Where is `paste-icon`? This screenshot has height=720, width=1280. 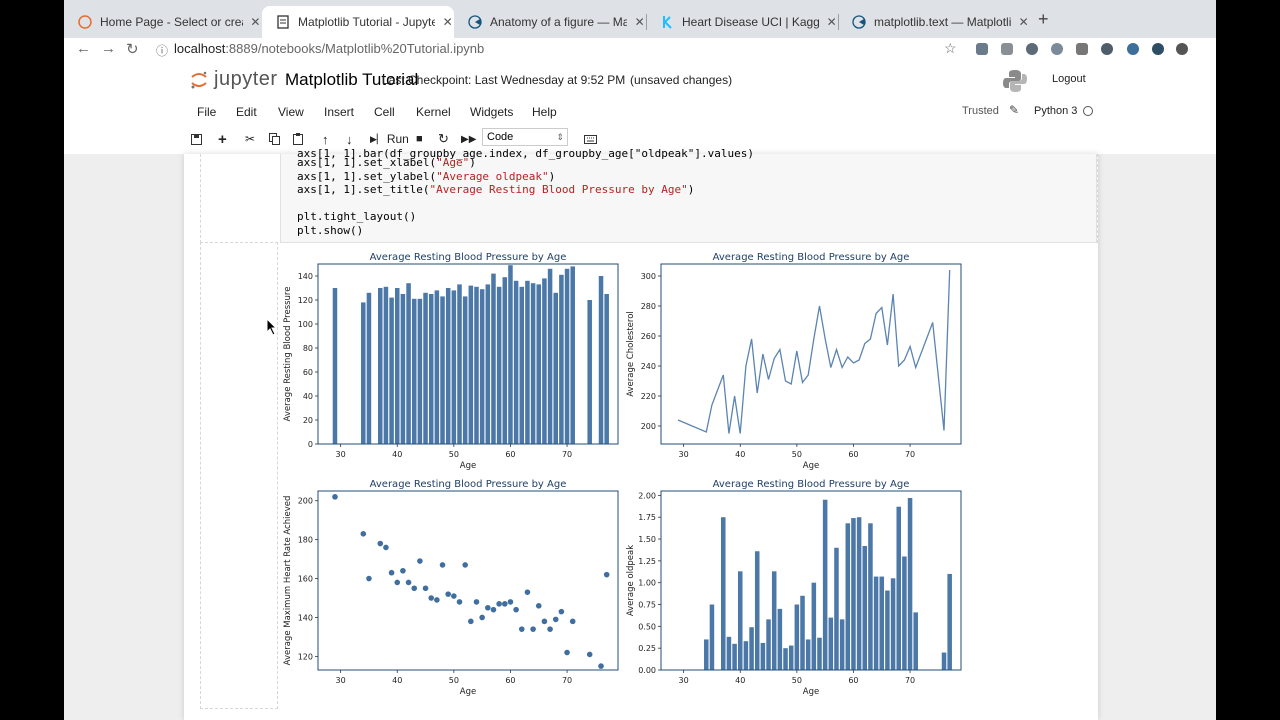 paste-icon is located at coordinates (299, 139).